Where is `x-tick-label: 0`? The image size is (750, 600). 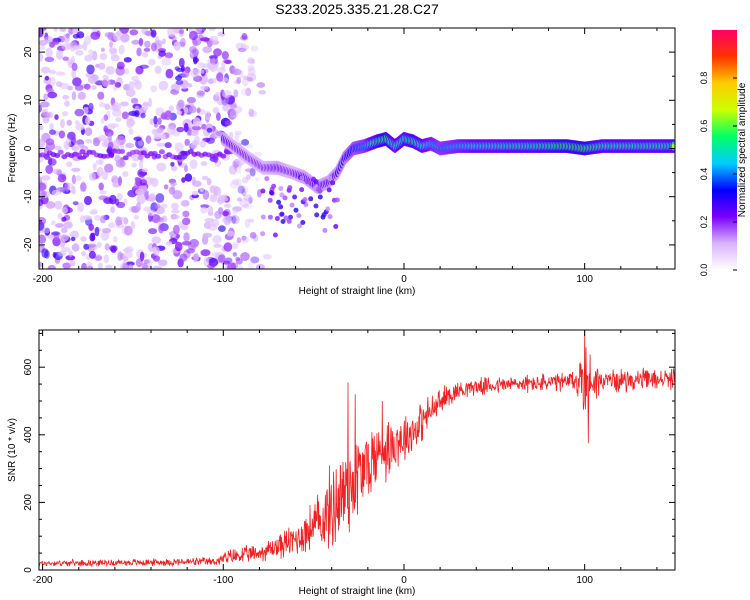 x-tick-label: 0 is located at coordinates (404, 279).